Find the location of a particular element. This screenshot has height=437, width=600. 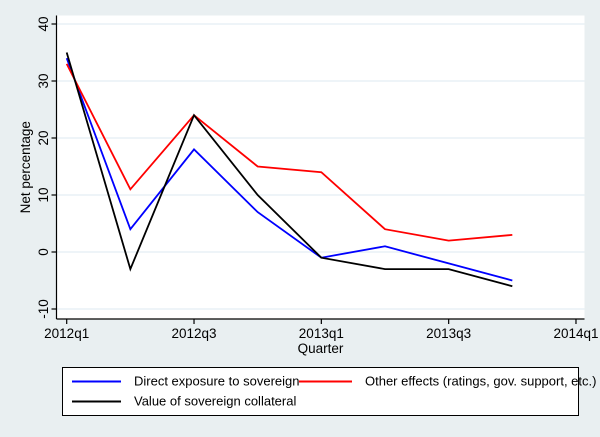

x-tick-label: 2014q1 is located at coordinates (575, 333).